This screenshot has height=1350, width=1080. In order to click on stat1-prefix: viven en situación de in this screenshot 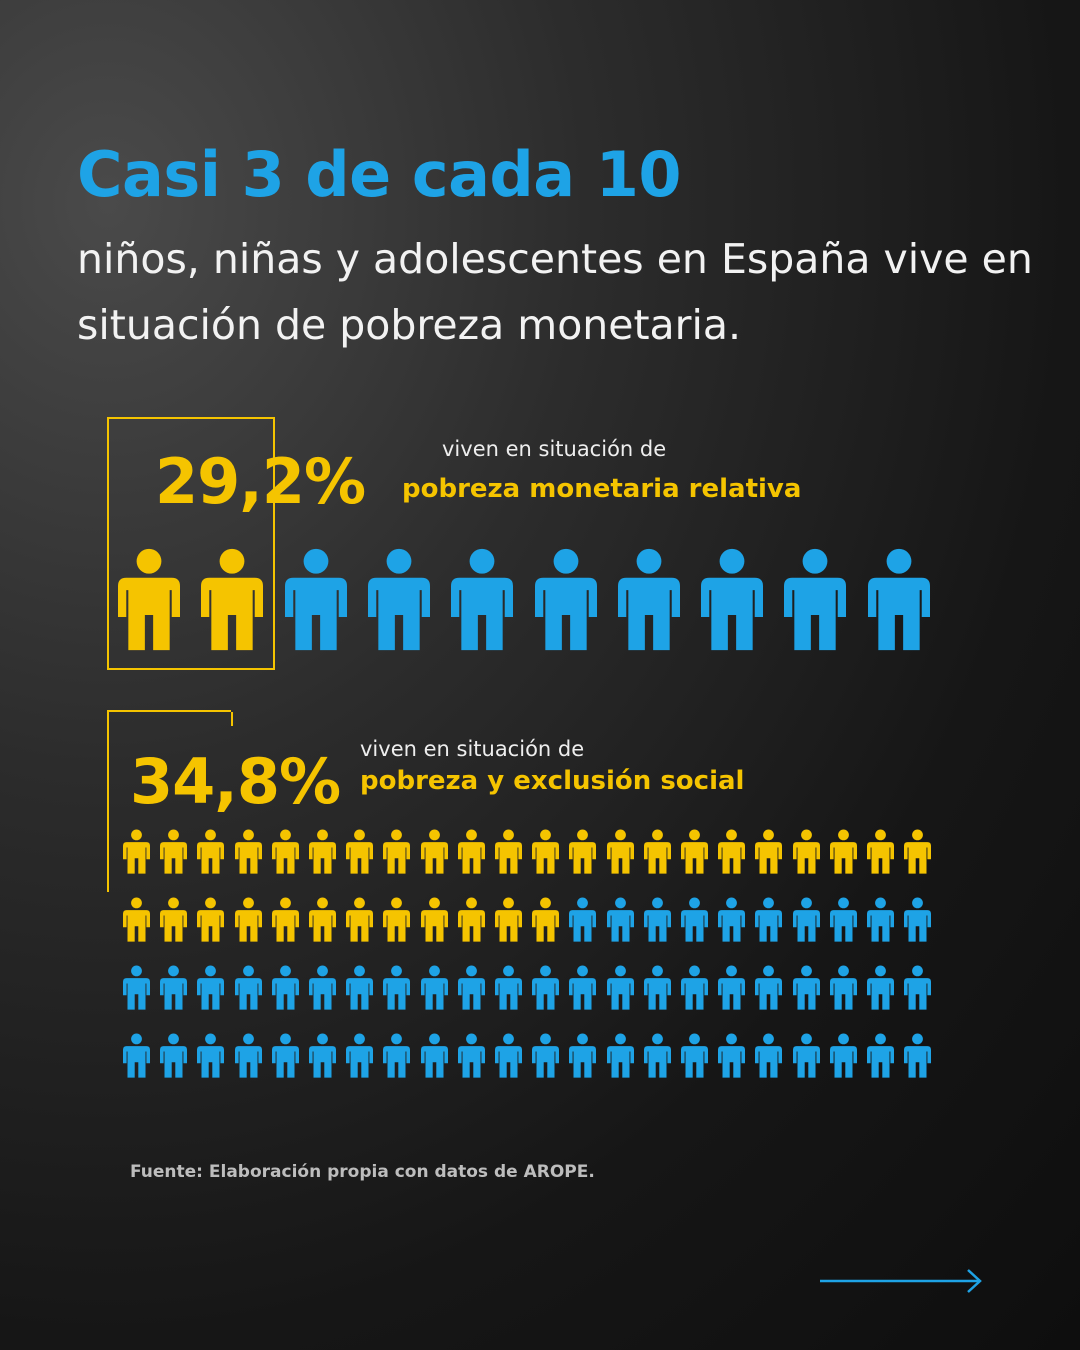, I will do `click(554, 449)`.